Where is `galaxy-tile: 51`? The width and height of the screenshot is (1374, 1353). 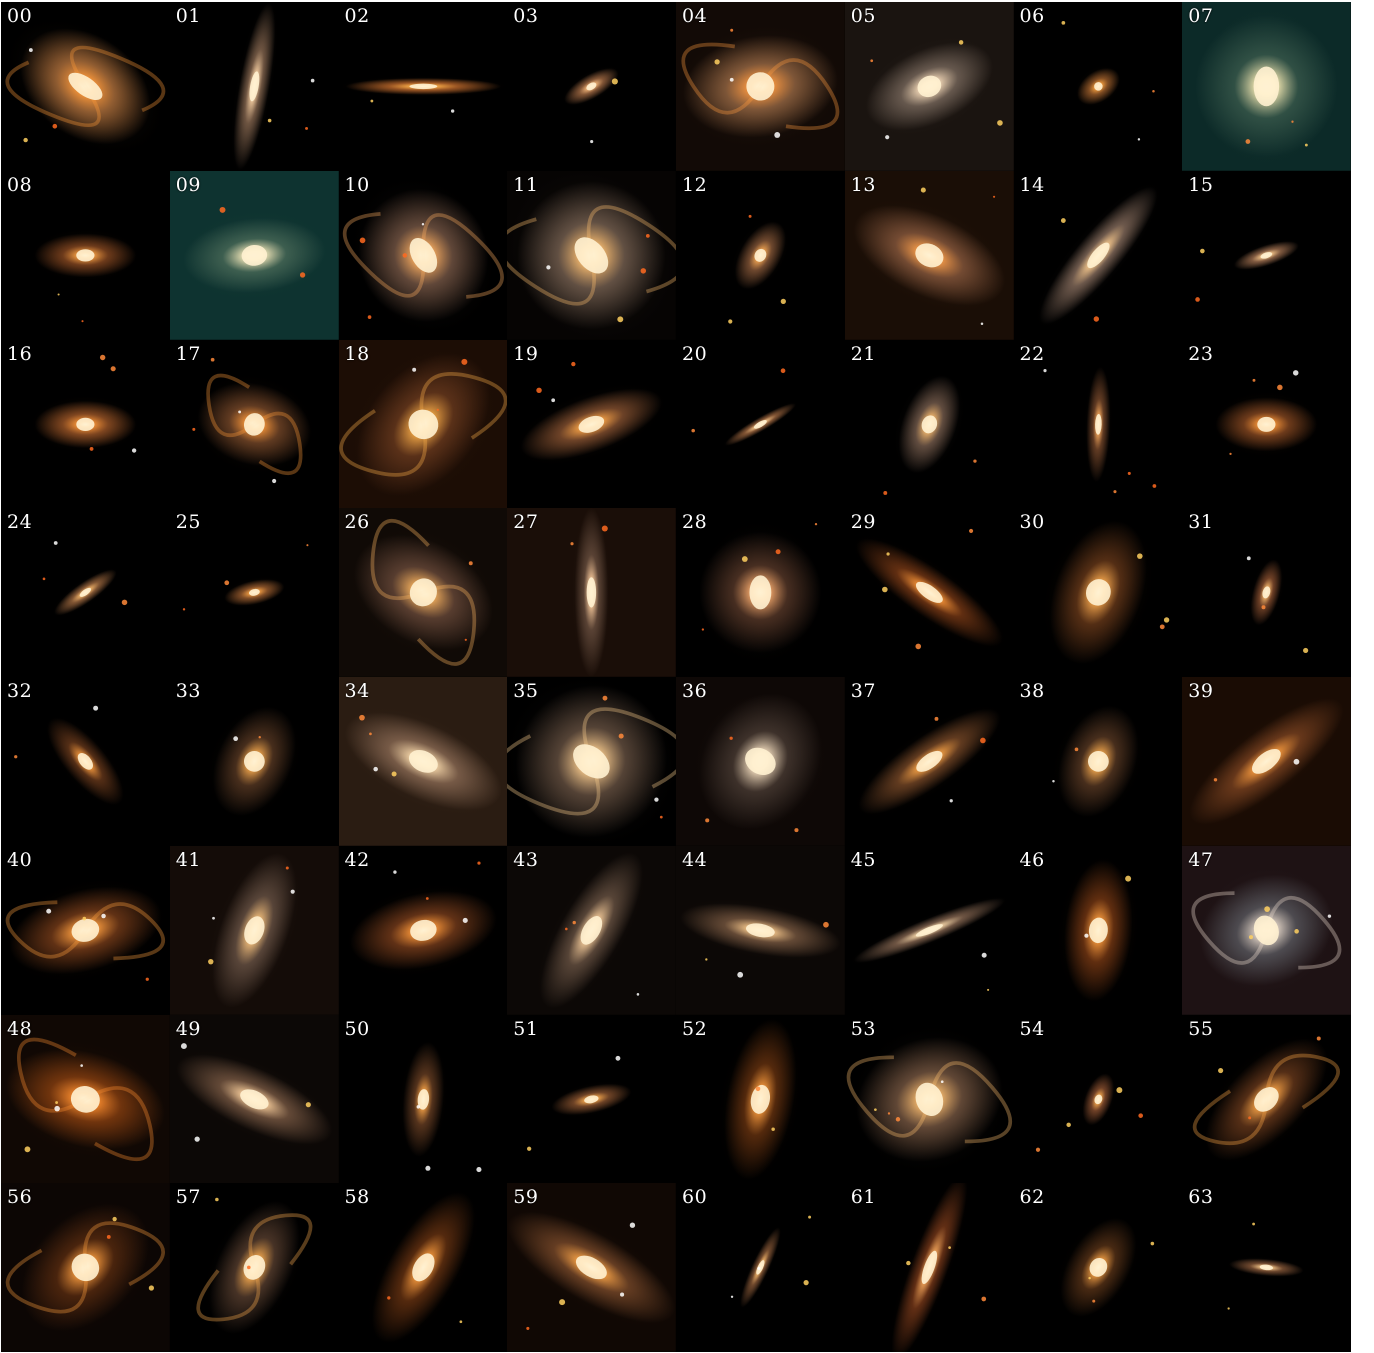 galaxy-tile: 51 is located at coordinates (591, 1099).